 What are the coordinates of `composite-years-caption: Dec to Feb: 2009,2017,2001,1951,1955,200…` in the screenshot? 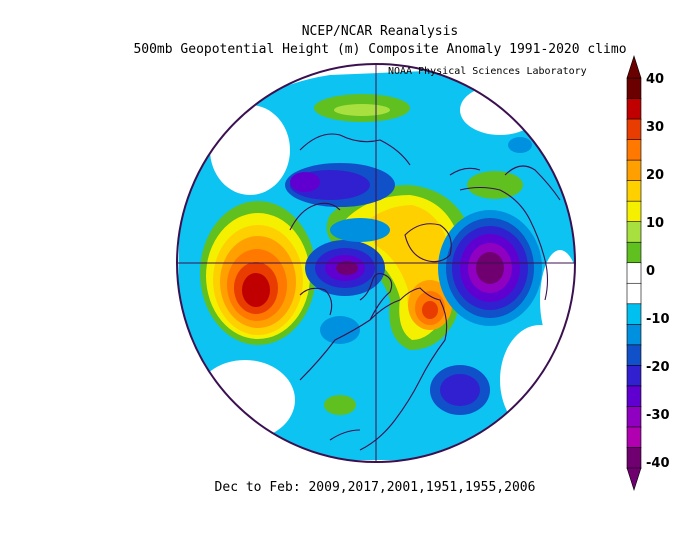 It's located at (375, 487).